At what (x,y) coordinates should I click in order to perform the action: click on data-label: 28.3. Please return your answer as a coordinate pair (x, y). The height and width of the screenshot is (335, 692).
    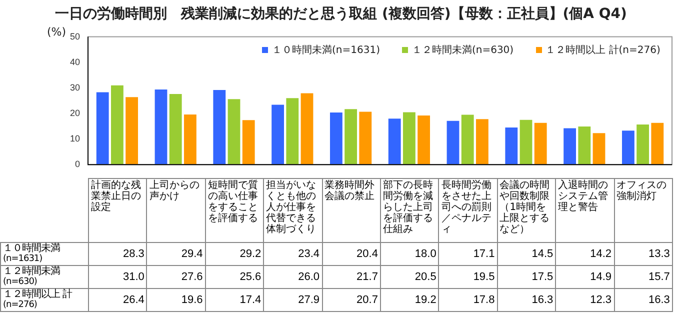
    Looking at the image, I should click on (117, 254).